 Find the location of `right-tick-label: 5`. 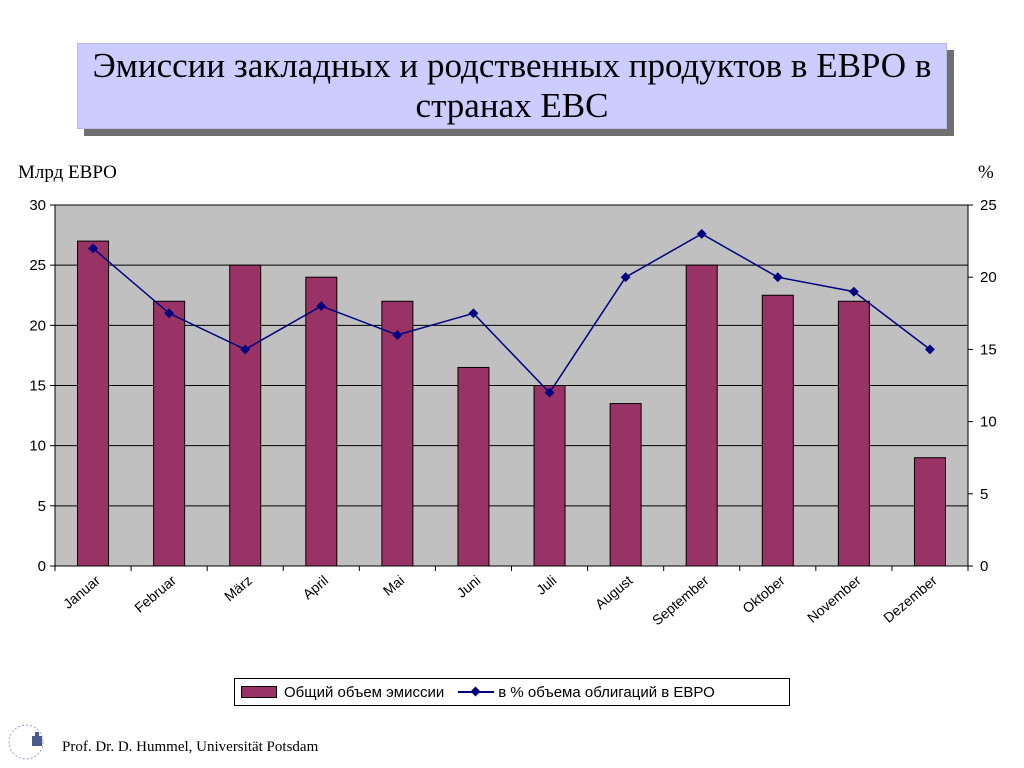

right-tick-label: 5 is located at coordinates (984, 494).